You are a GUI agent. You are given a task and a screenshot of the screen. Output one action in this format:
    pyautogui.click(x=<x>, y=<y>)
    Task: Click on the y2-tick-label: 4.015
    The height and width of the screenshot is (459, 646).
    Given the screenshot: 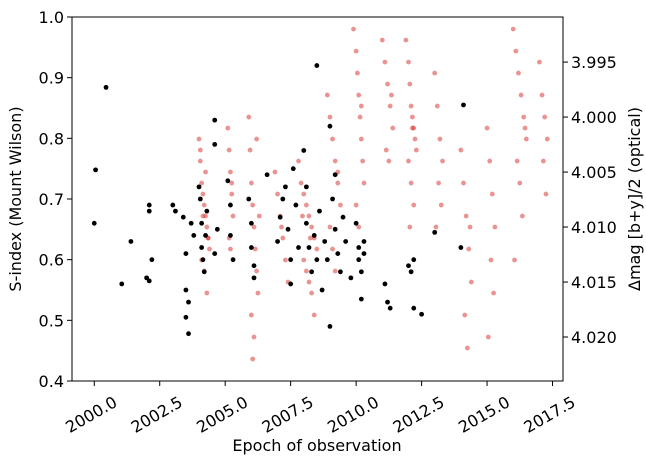 What is the action you would take?
    pyautogui.click(x=594, y=282)
    